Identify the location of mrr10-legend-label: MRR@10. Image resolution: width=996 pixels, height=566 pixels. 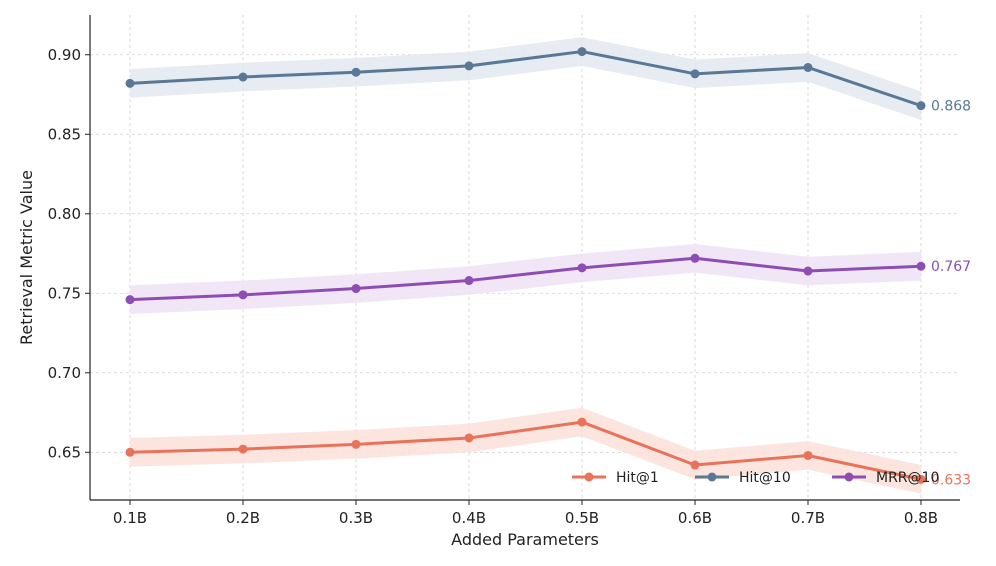
(907, 478).